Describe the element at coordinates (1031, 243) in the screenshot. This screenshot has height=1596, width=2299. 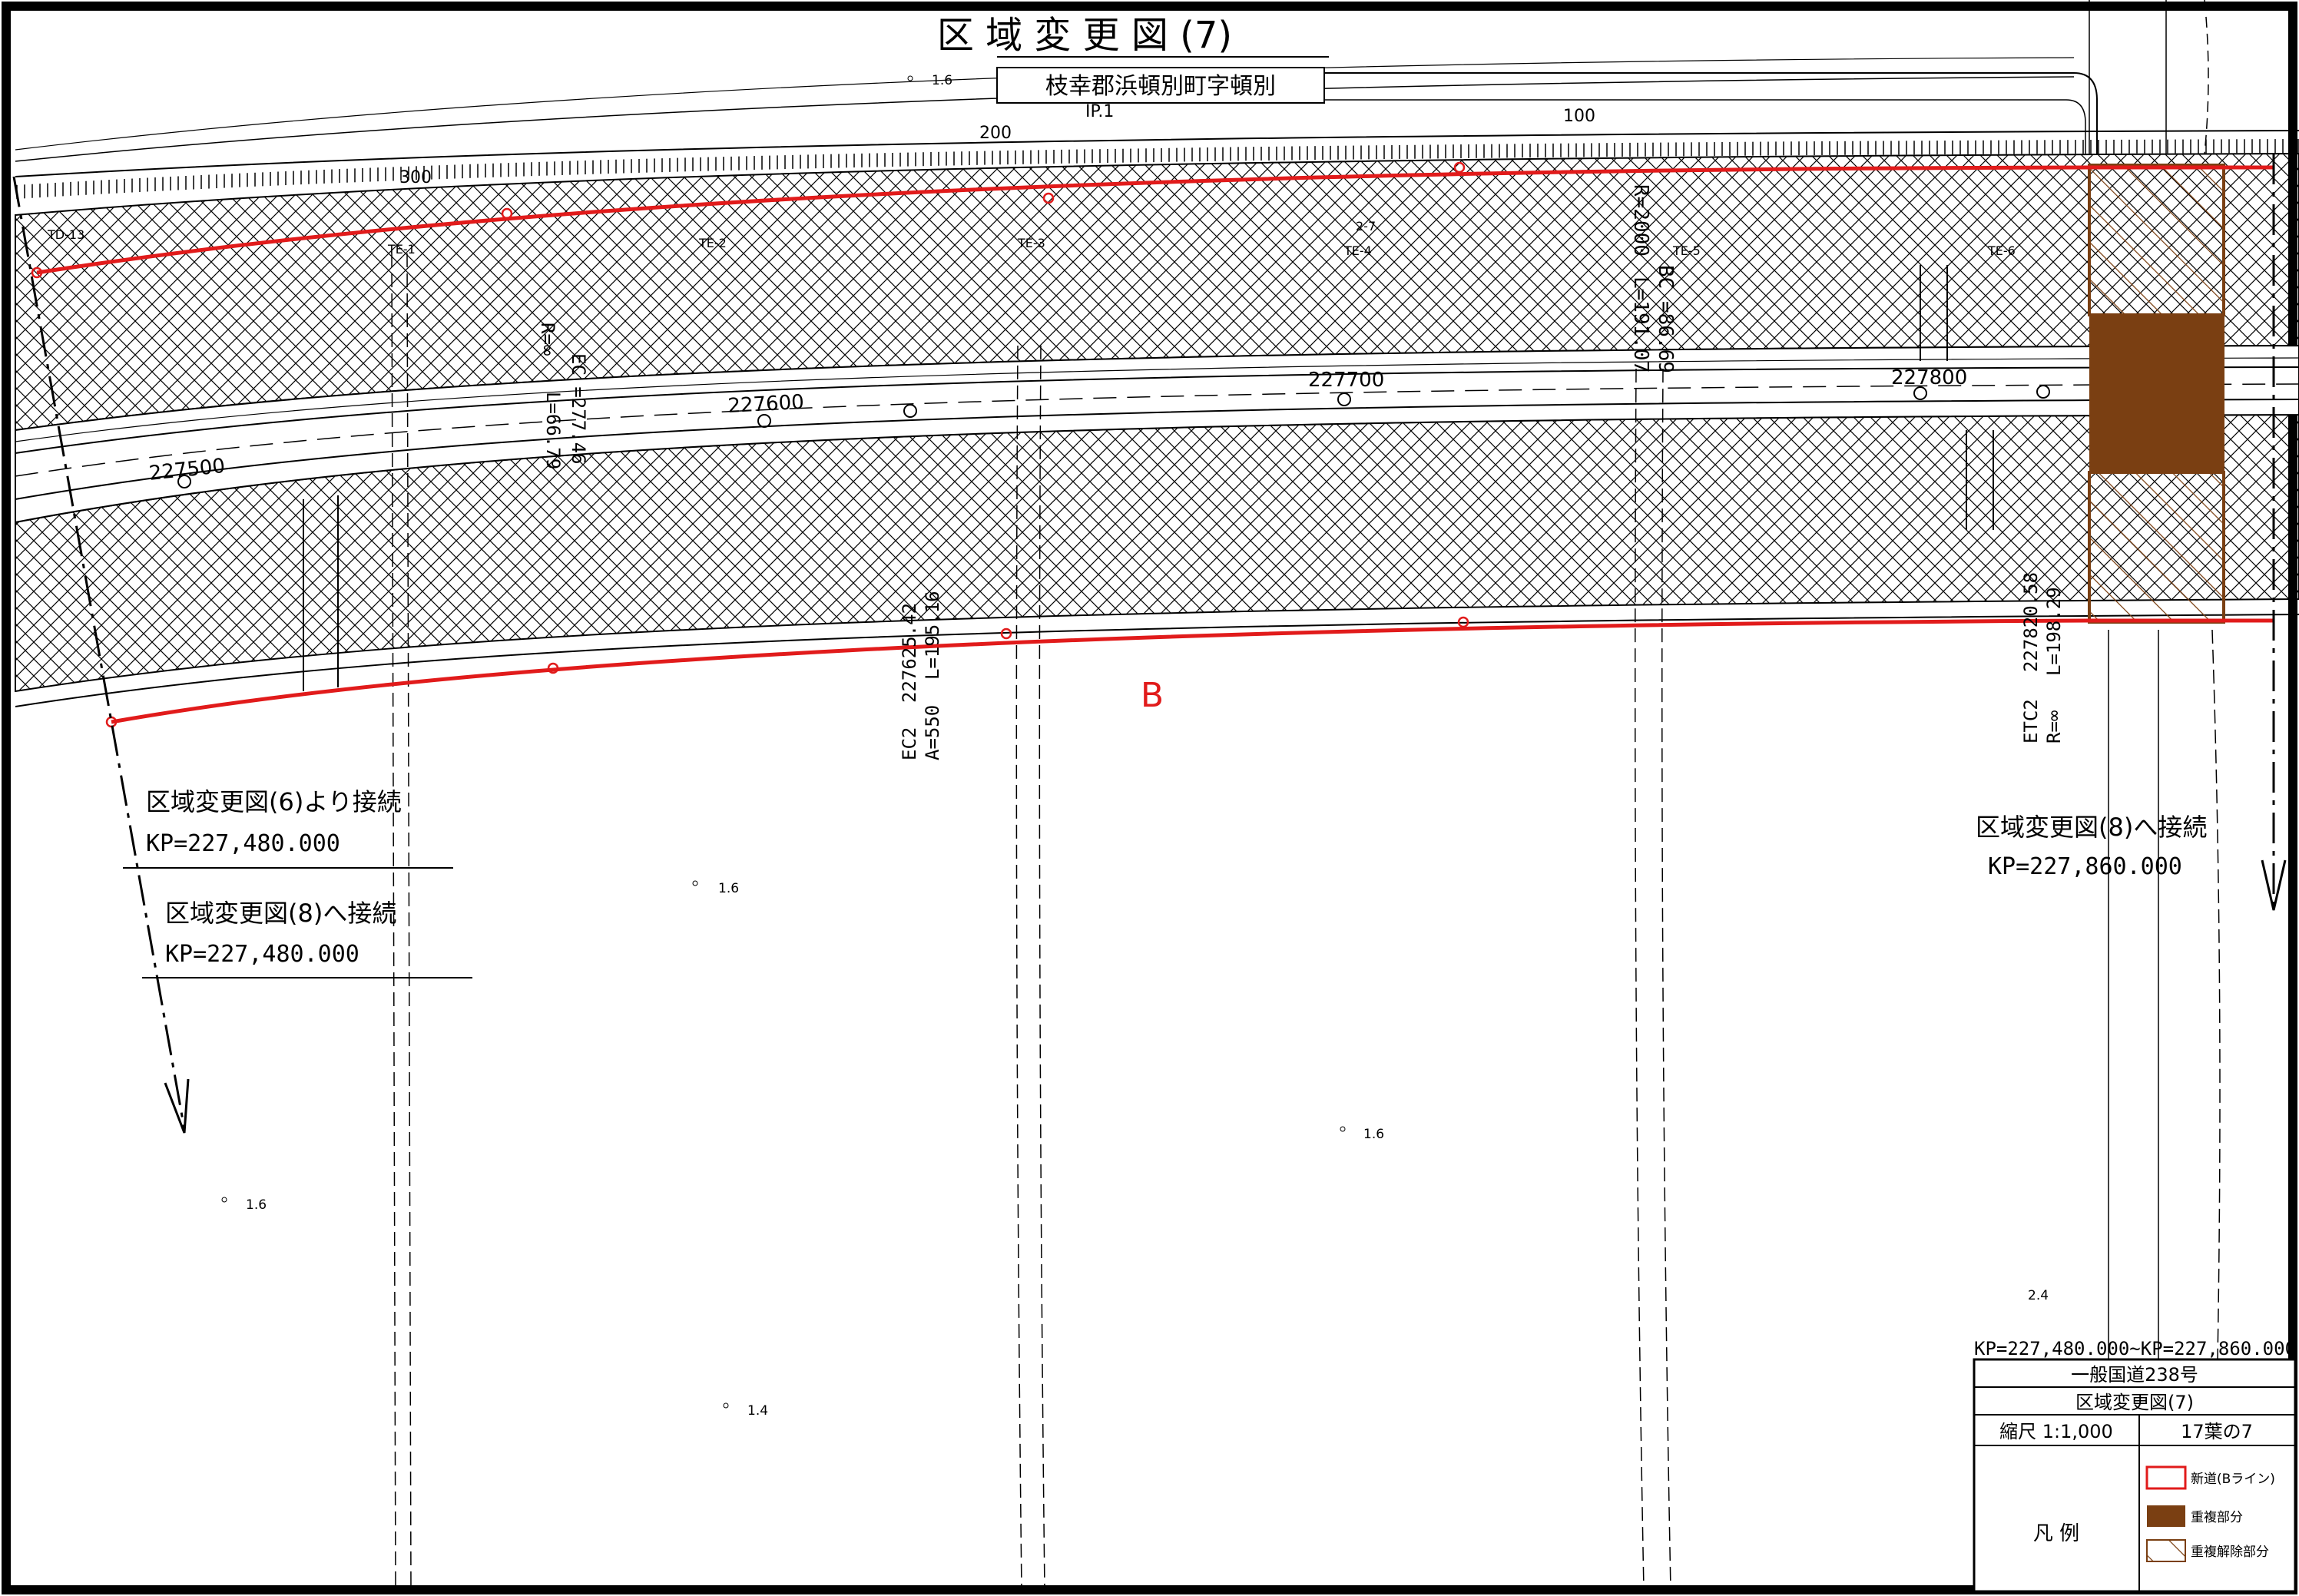
I see `te-label: TE-3` at that location.